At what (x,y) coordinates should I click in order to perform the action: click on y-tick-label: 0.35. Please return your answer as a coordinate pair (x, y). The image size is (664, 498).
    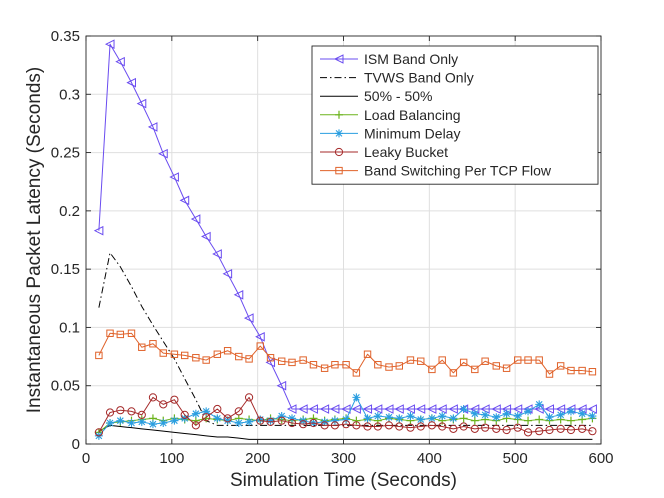
    Looking at the image, I should click on (65, 36).